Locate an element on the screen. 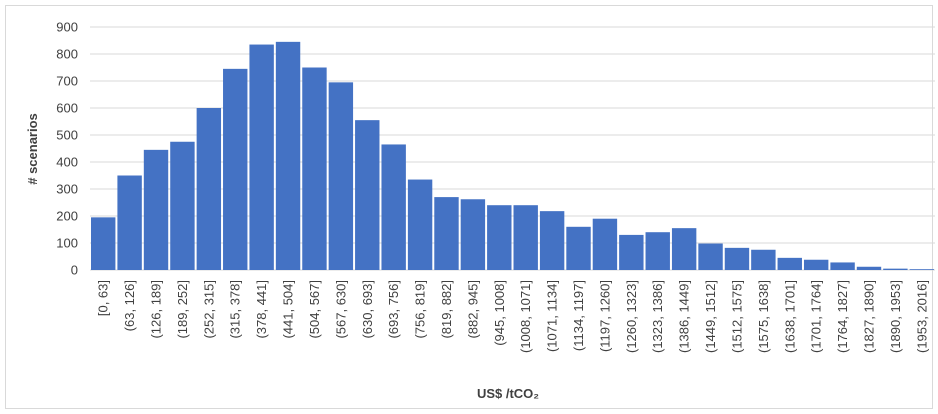 The image size is (938, 414). x-axis-title: US$ /tCO₂ is located at coordinates (508, 393).